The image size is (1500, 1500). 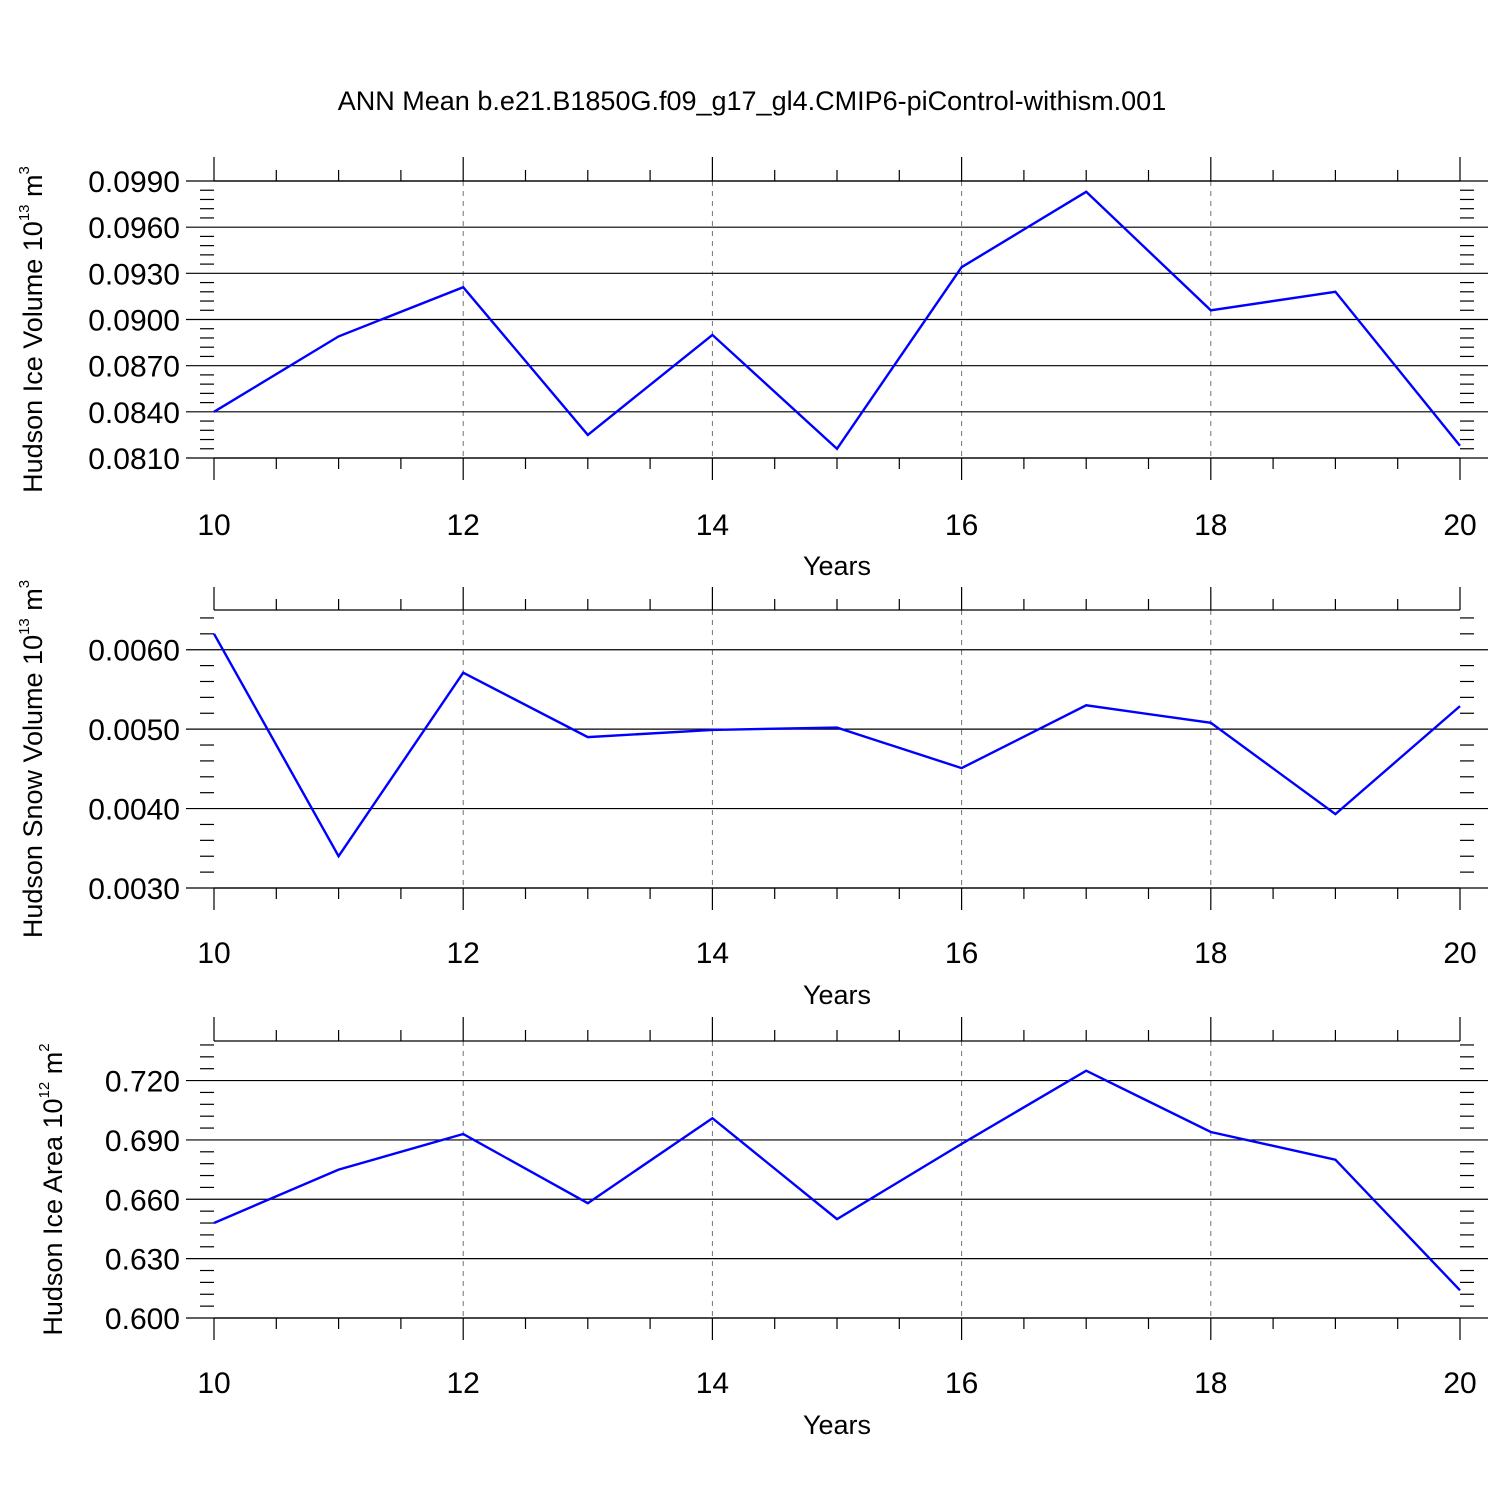 I want to click on y-tick-label: 0.0040, so click(x=134, y=810).